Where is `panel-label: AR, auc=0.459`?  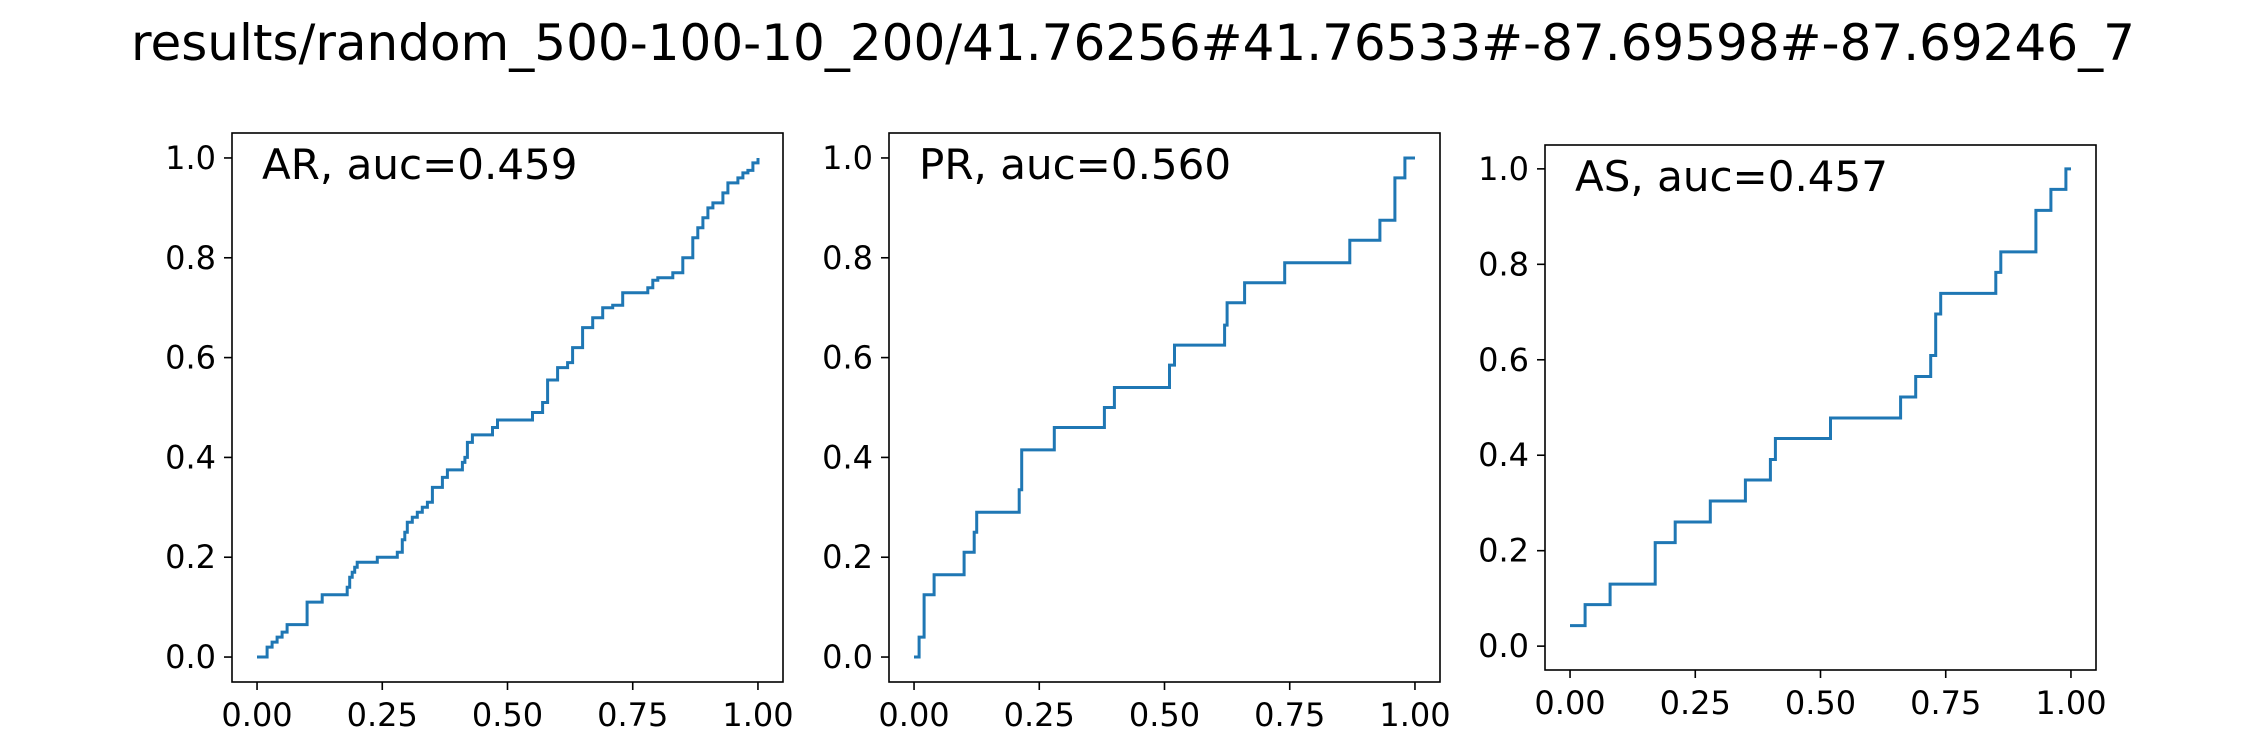 panel-label: AR, auc=0.459 is located at coordinates (420, 164).